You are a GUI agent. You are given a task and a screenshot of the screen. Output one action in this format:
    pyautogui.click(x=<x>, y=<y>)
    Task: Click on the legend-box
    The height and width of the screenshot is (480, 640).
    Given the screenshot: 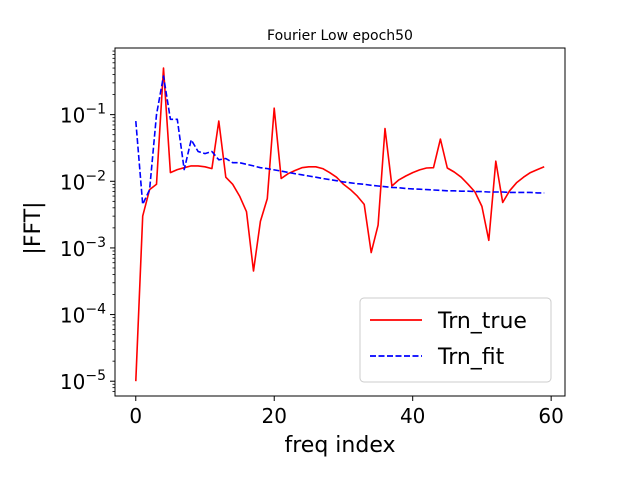 What is the action you would take?
    pyautogui.click(x=455, y=340)
    